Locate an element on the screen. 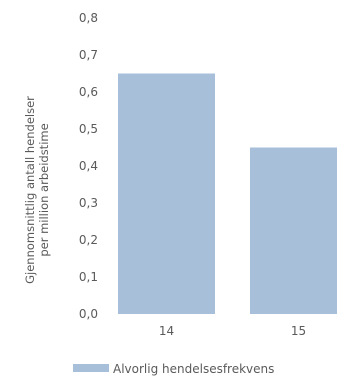 Image resolution: width=337 pixels, height=382 pixels. y-axis-title-line-2: per million arbeidstime is located at coordinates (44, 189).